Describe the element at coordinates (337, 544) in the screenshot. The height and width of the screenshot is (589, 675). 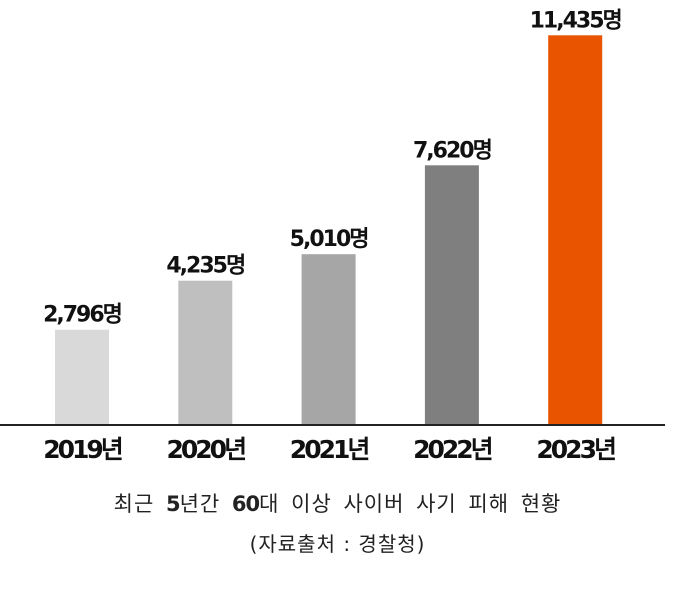
I see `chart-caption-source: (자료출처 : 경찰청)` at that location.